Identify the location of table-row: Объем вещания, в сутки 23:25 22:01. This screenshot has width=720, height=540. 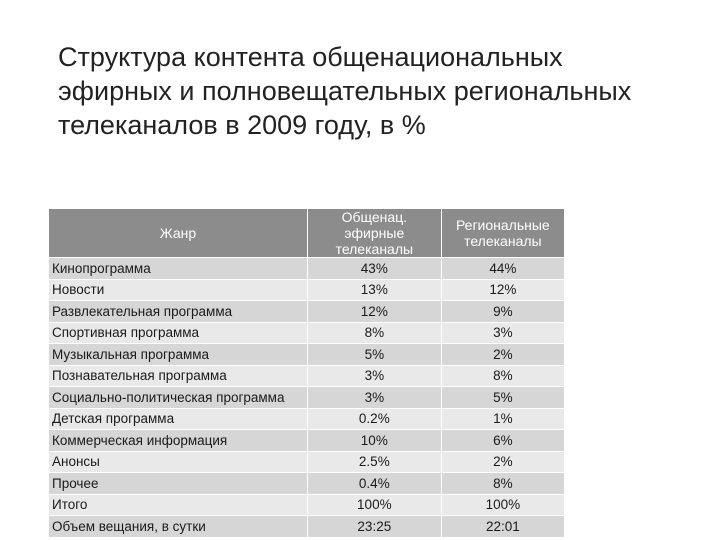
(307, 526).